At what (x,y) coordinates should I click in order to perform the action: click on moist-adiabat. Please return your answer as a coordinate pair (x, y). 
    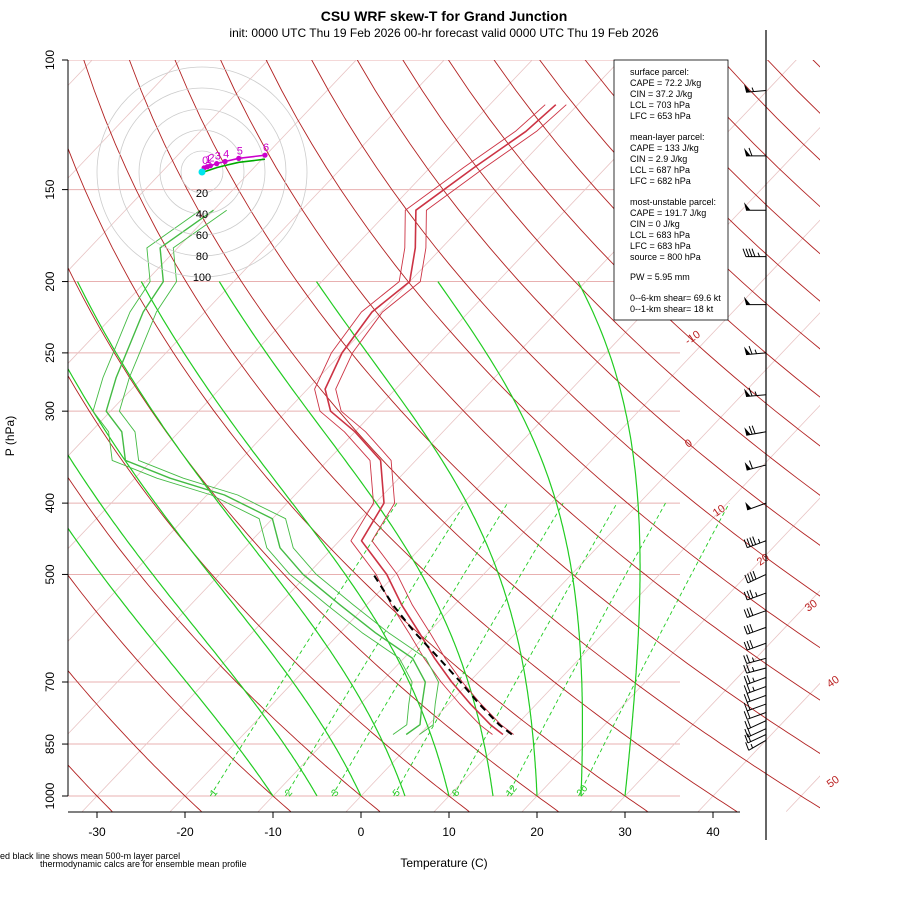
    Looking at the image, I should click on (609, 539).